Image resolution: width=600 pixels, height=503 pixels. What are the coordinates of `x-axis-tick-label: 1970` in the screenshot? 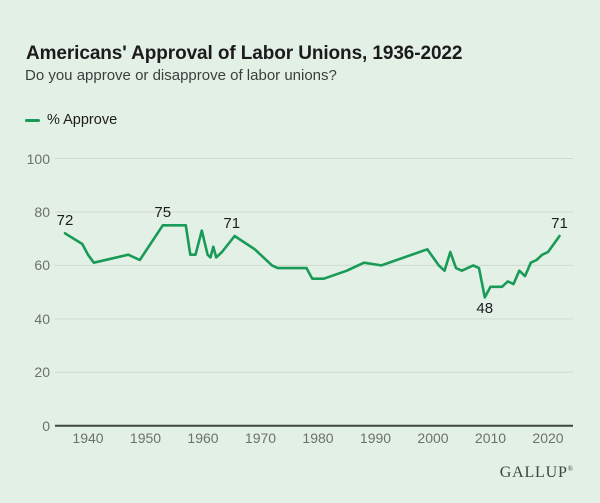 It's located at (260, 438).